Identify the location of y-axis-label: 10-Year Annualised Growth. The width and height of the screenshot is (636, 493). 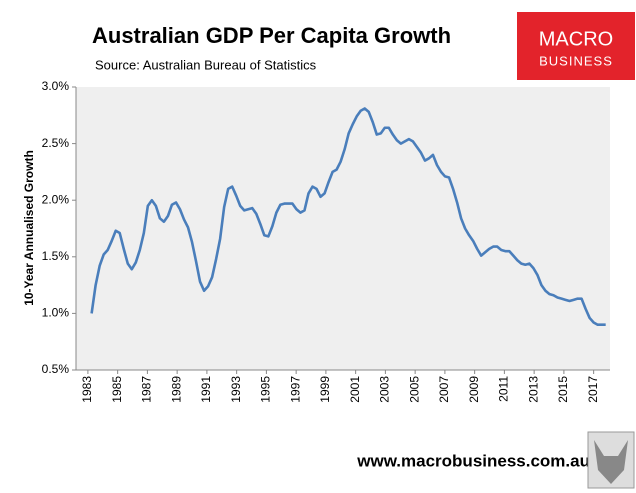
(29, 228).